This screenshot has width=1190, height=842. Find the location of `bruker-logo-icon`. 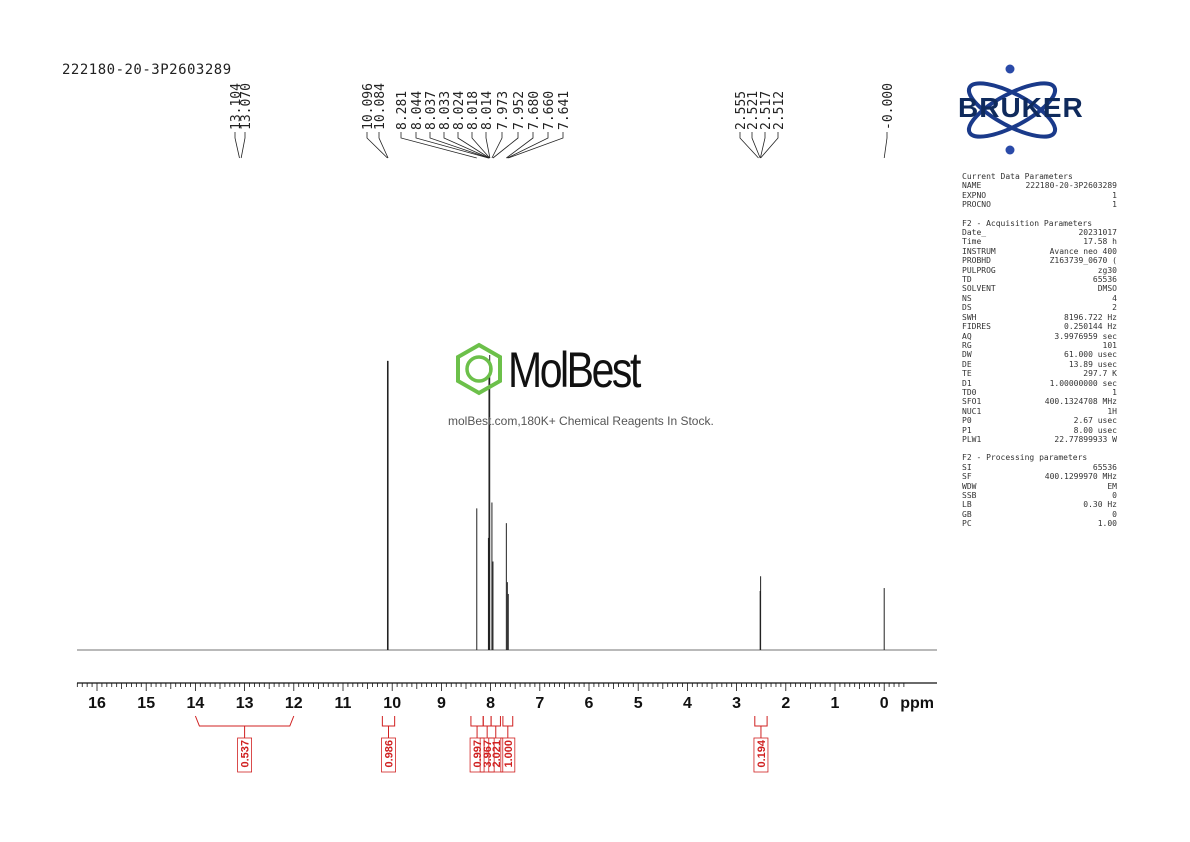

bruker-logo-icon is located at coordinates (1012, 109).